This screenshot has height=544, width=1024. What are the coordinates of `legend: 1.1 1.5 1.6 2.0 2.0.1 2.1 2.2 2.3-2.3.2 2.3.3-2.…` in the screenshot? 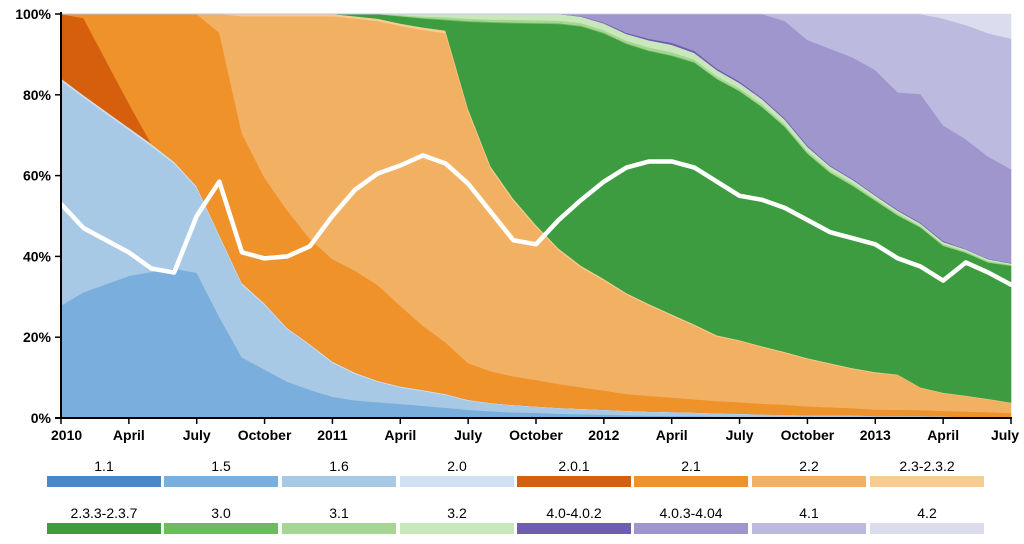 It's located at (515, 496).